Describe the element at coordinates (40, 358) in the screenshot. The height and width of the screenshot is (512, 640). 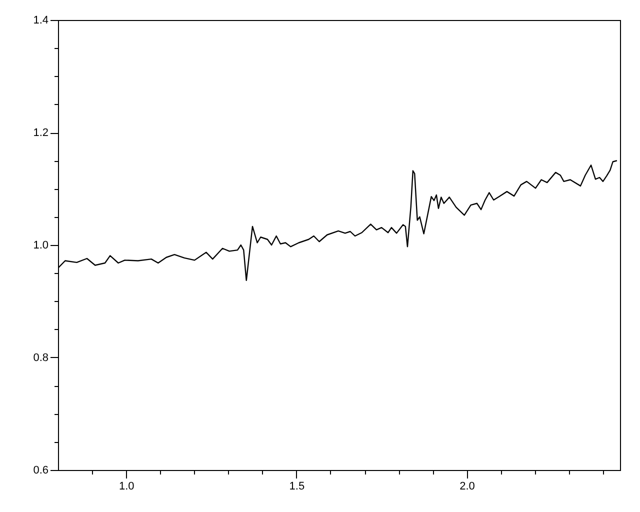
I see `y-tick-label: 0.8` at that location.